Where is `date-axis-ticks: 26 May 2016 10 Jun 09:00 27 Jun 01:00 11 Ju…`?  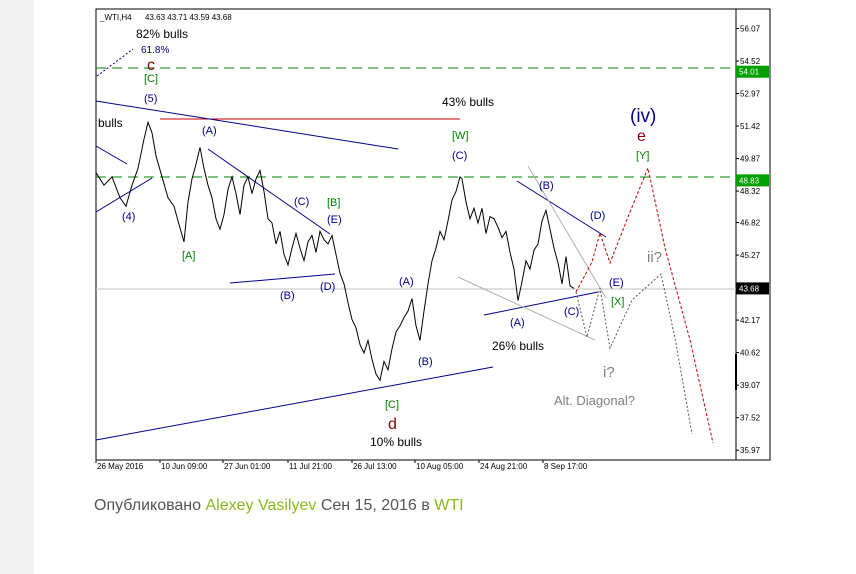
date-axis-ticks: 26 May 2016 10 Jun 09:00 27 Jun 01:00 11 Ju… is located at coordinates (341, 465).